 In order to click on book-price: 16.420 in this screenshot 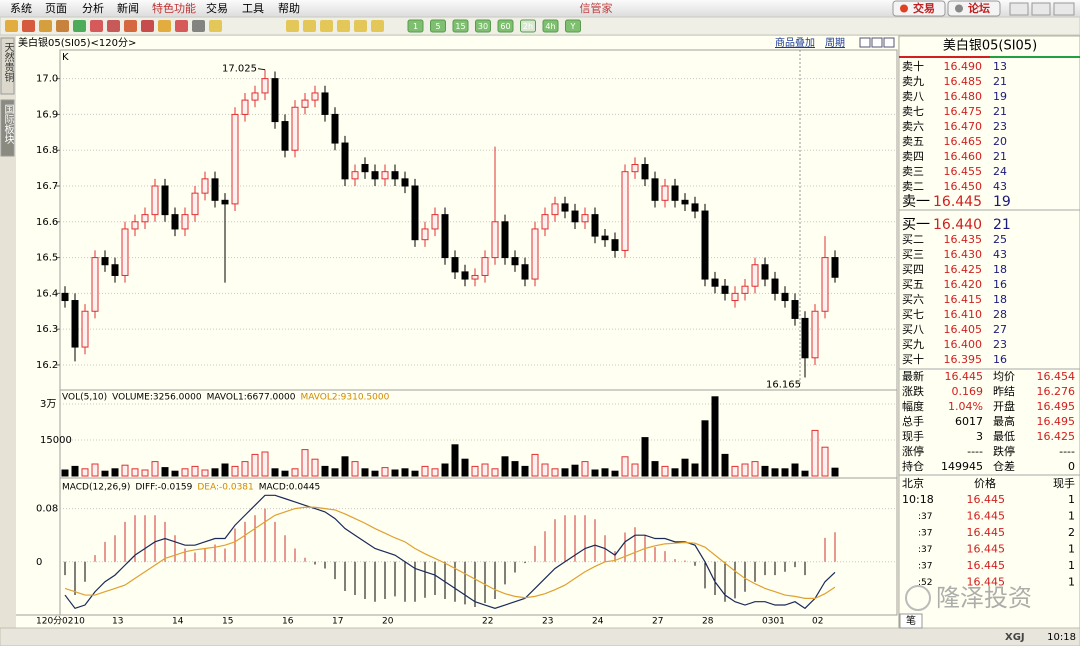, I will do `click(963, 284)`.